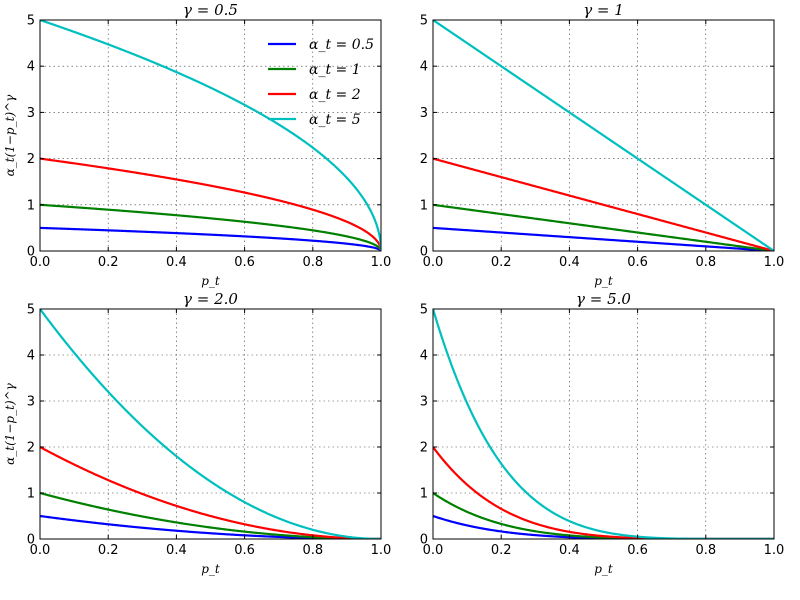  Describe the element at coordinates (335, 120) in the screenshot. I see `legend-label: α_t = 5` at that location.